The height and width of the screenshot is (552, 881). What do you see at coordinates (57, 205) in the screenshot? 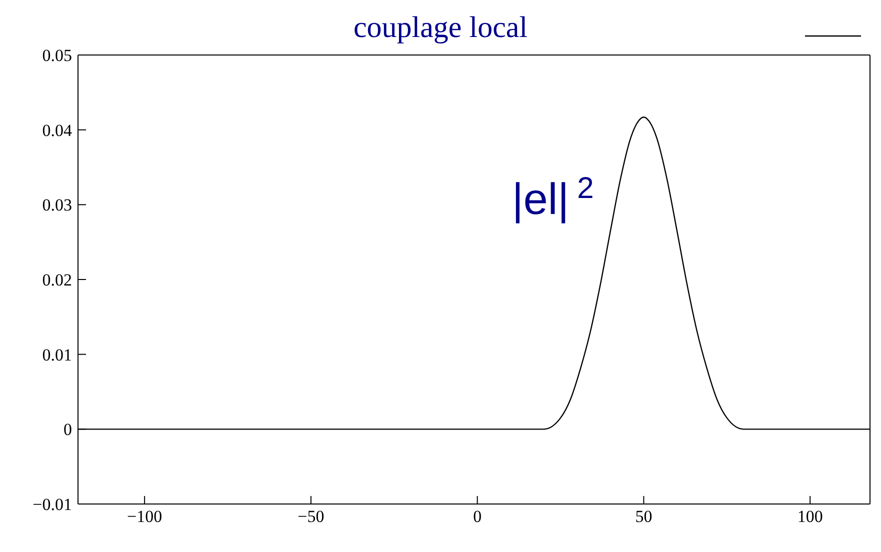
I see `y-tick-label: 0.03` at bounding box center [57, 205].